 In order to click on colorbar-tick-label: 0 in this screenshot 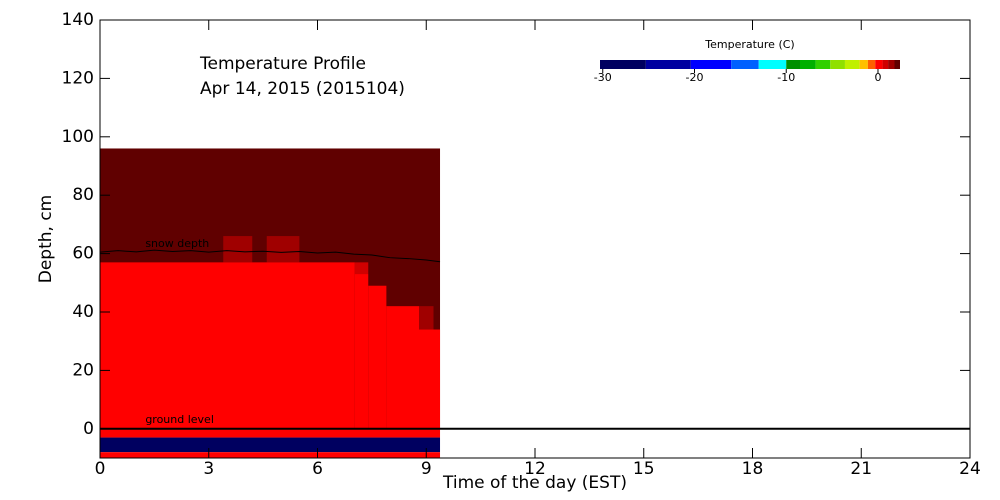, I will do `click(877, 77)`.